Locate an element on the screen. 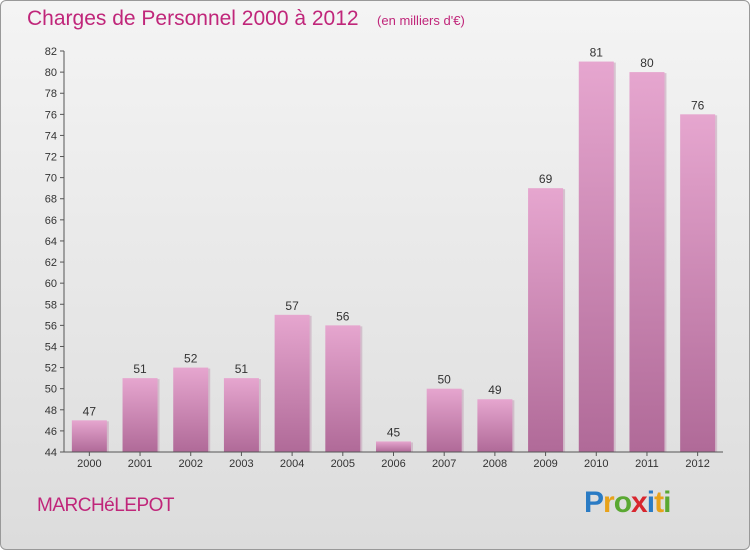 This screenshot has width=750, height=550. x-tick-label: 2007 is located at coordinates (444, 464).